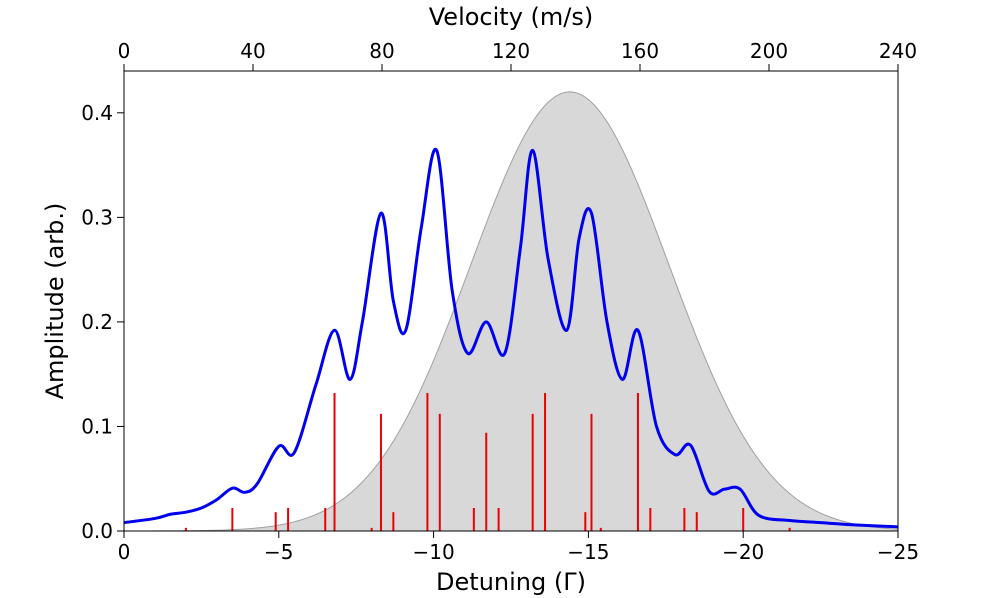 This screenshot has height=598, width=997. Describe the element at coordinates (381, 51) in the screenshot. I see `top-x-tick-label: 80` at that location.